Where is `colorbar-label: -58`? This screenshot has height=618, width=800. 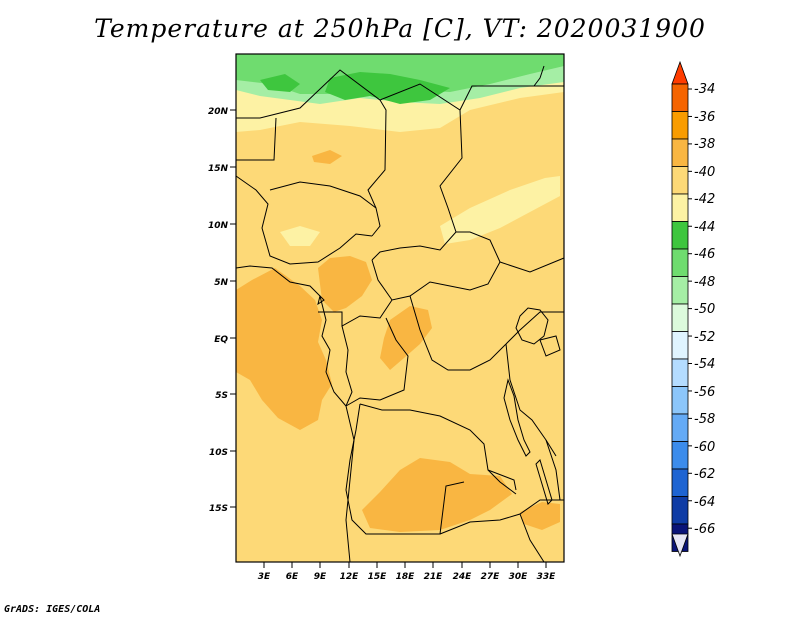 colorbar-label: -58 is located at coordinates (704, 419).